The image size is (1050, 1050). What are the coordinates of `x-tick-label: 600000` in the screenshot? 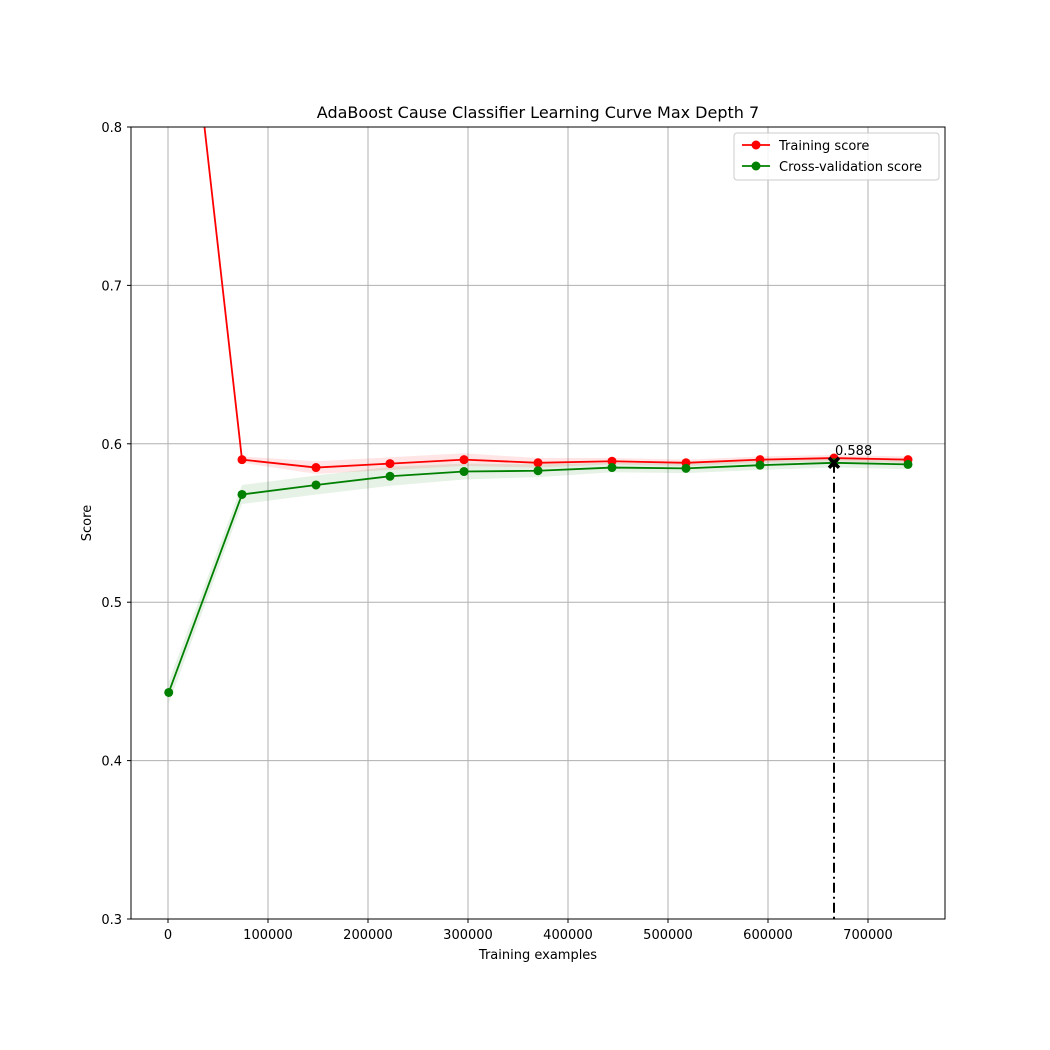 It's located at (768, 935).